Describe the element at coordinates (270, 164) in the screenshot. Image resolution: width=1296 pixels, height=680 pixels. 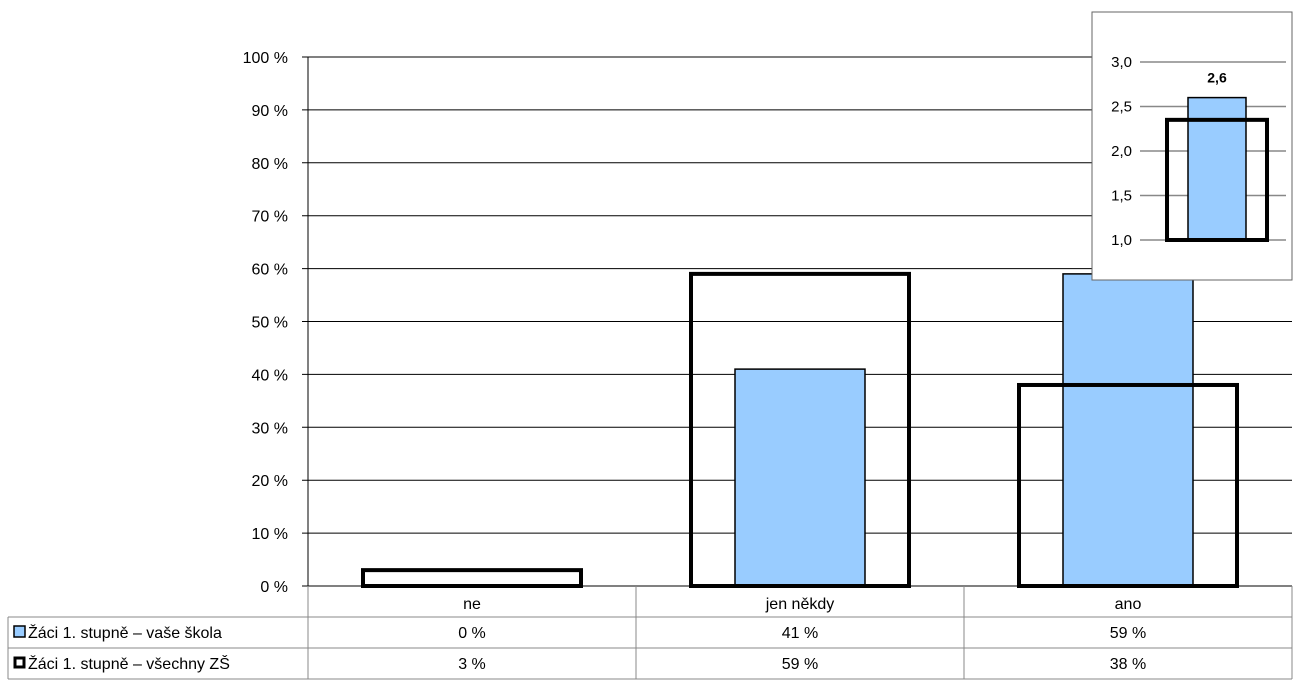
I see `y-tick-label: 80 %` at that location.